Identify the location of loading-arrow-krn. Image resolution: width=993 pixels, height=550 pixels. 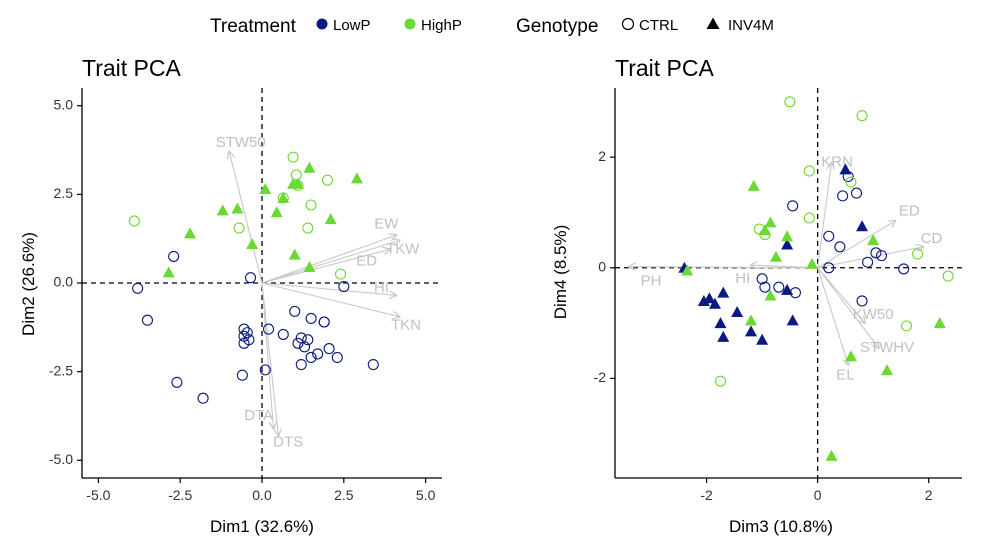
(824, 215).